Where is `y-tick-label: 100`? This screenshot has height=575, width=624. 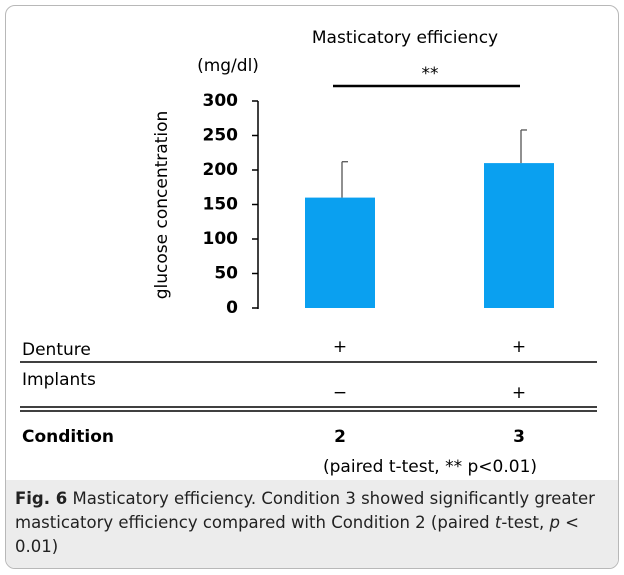
y-tick-label: 100 is located at coordinates (221, 239).